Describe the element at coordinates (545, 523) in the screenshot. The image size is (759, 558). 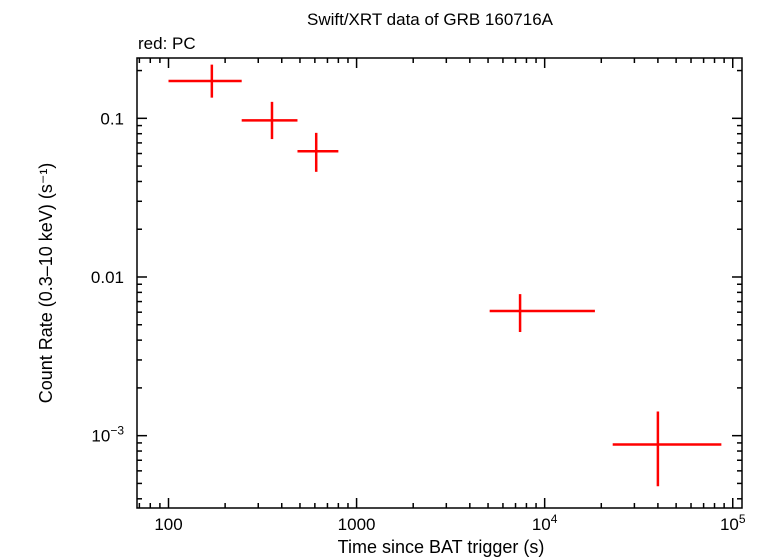
I see `x-tick-label: 10⁴` at that location.